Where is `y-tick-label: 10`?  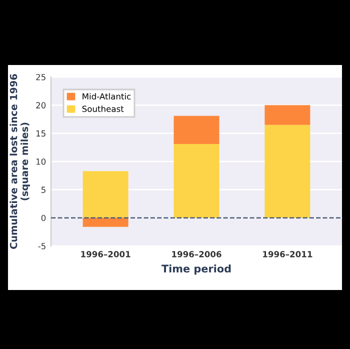 y-tick-label: 10 is located at coordinates (41, 161).